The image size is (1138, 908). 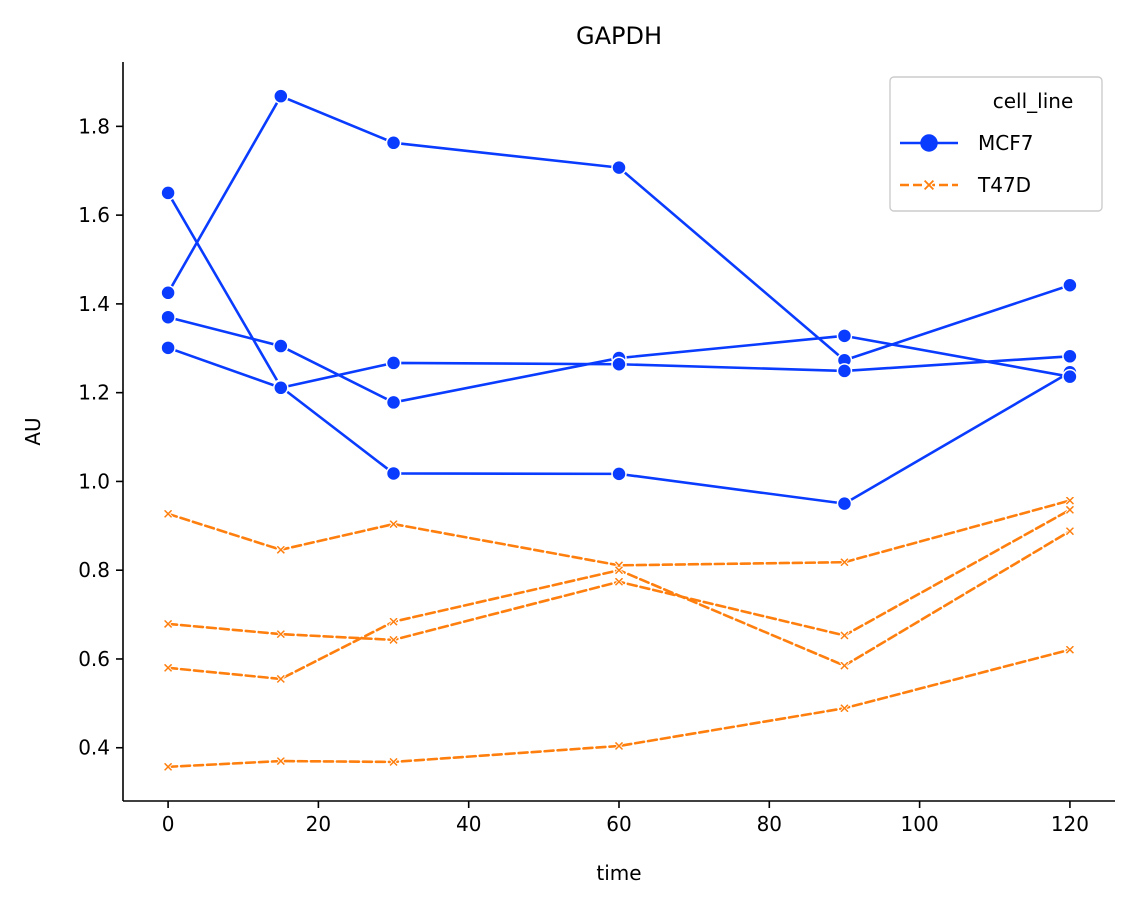 I want to click on legend-box, so click(x=996, y=144).